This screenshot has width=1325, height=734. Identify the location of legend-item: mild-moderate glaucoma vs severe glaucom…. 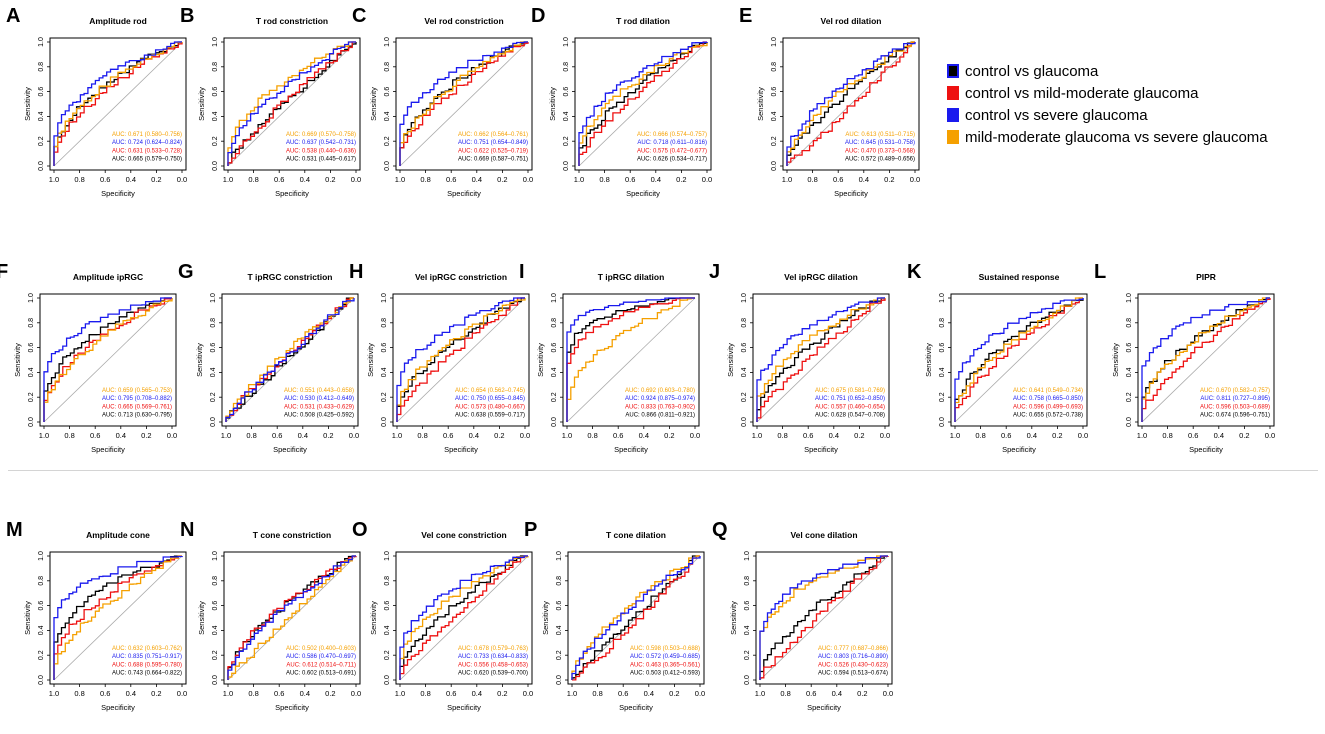
(1132, 137).